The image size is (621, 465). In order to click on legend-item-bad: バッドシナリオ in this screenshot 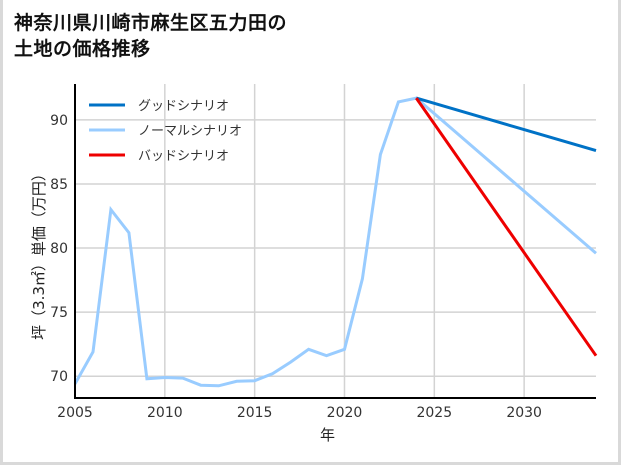, I will do `click(159, 156)`.